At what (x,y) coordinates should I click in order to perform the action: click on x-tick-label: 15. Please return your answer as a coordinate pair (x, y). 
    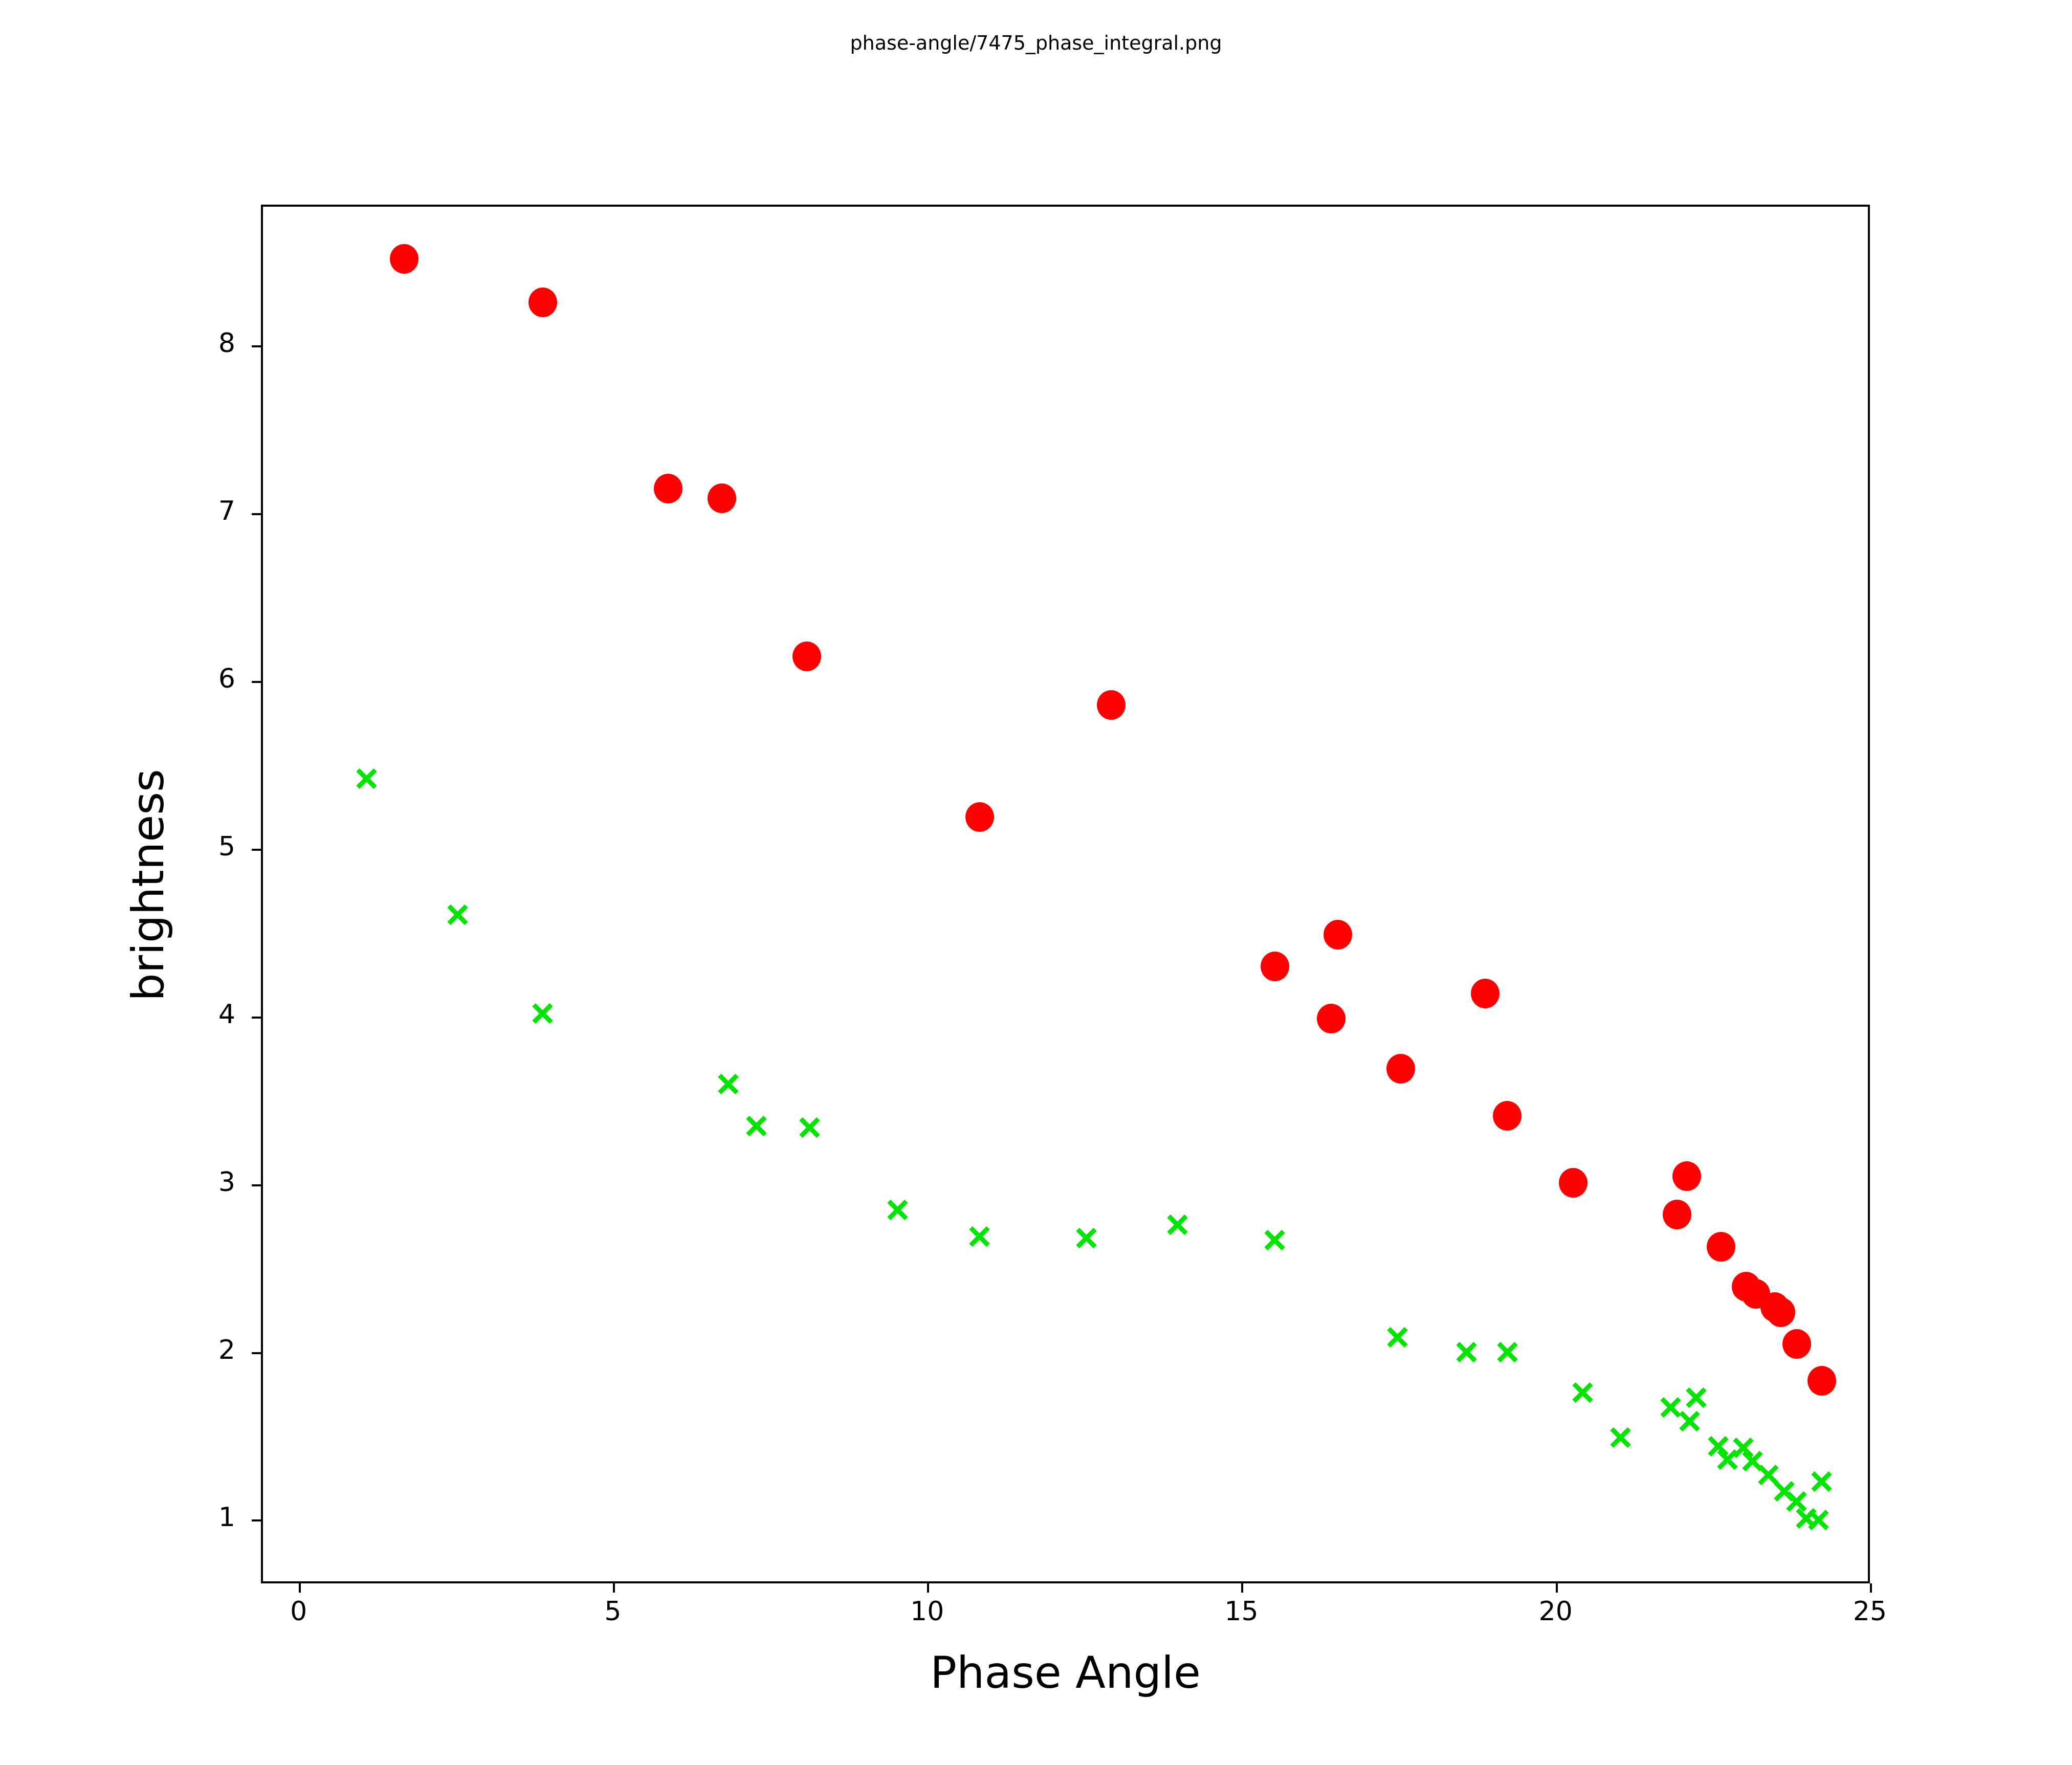
    Looking at the image, I should click on (1241, 1611).